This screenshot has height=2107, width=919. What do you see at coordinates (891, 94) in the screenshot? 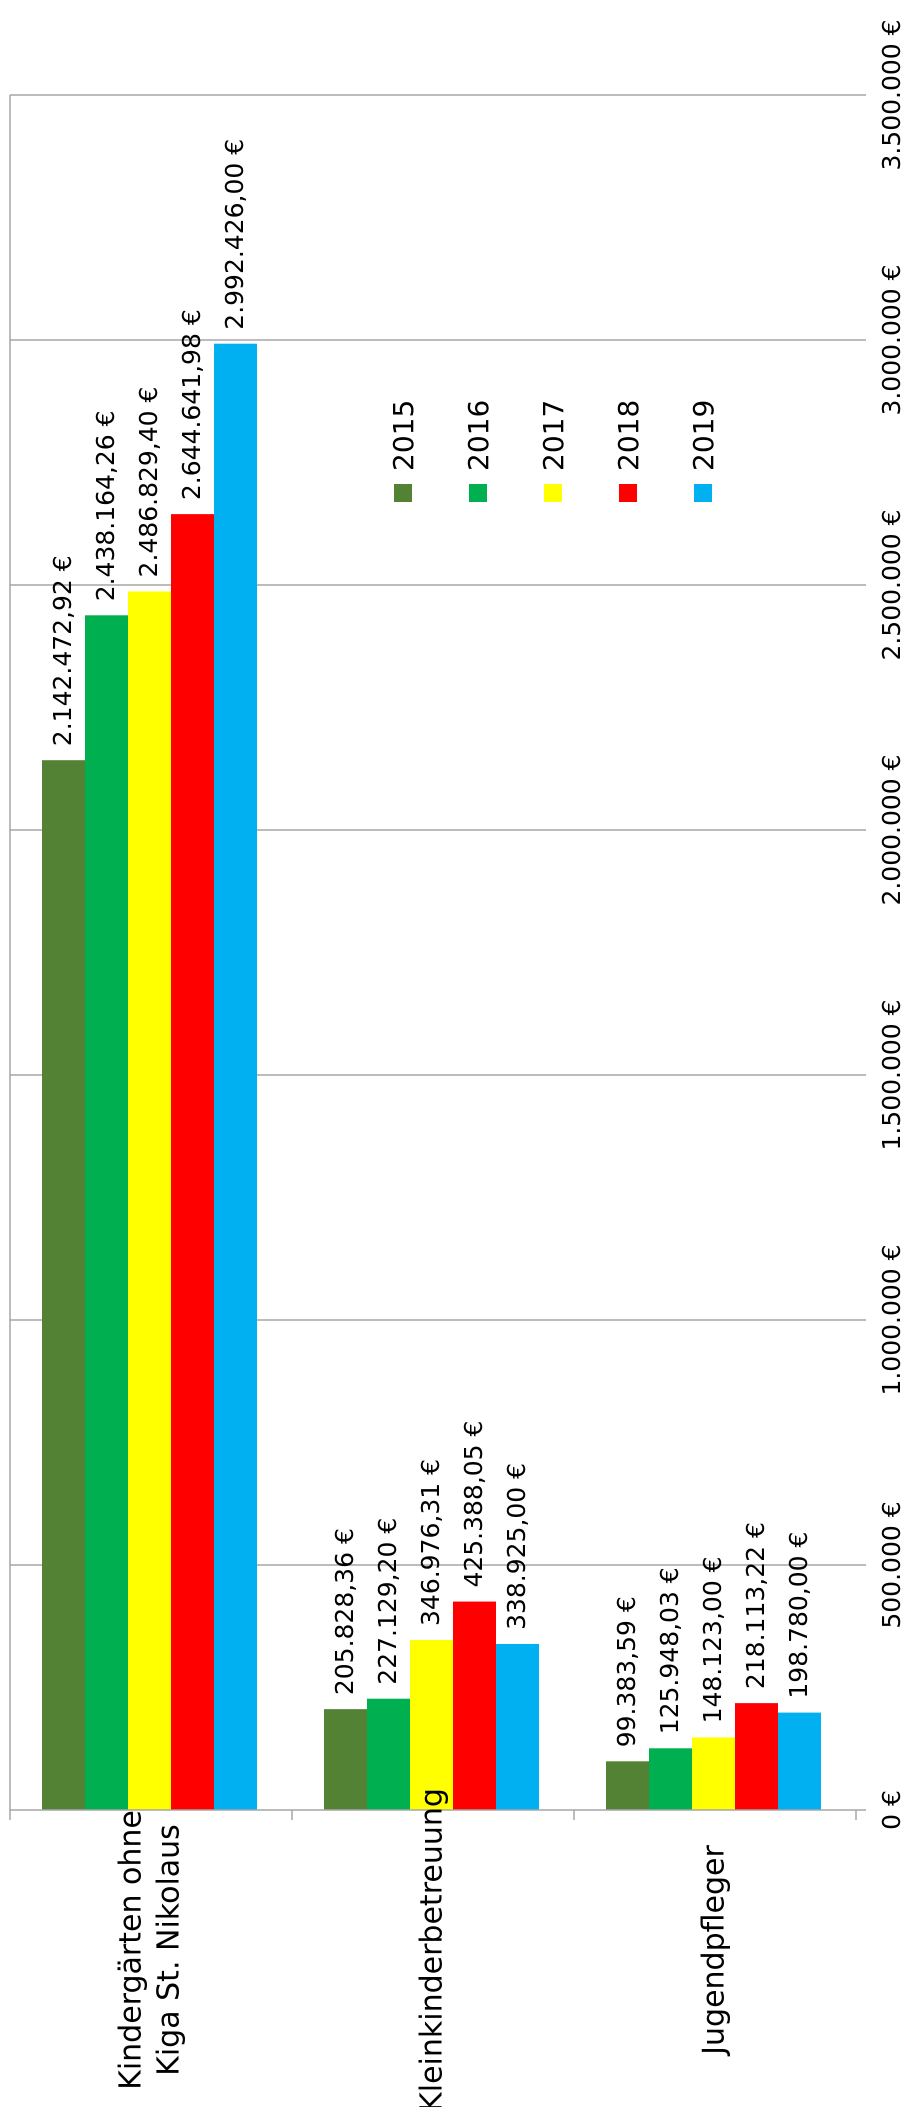
I see `value-tick-label: 3.500.000 €` at bounding box center [891, 94].